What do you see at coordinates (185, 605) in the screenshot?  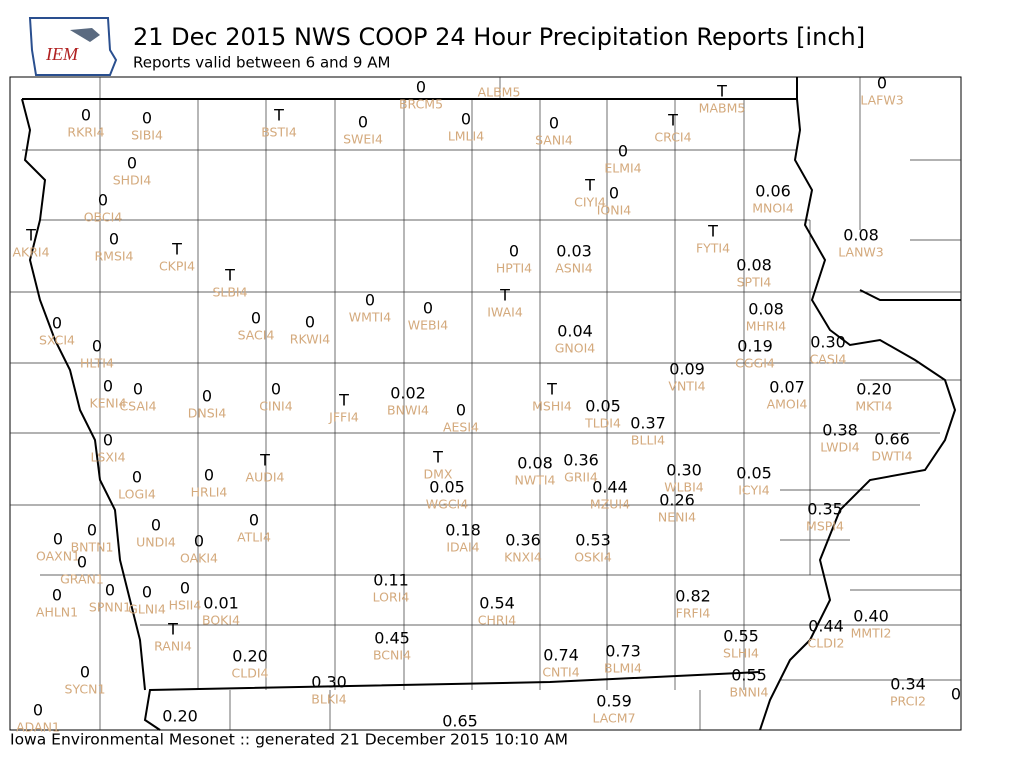 I see `station-id: HSII4` at bounding box center [185, 605].